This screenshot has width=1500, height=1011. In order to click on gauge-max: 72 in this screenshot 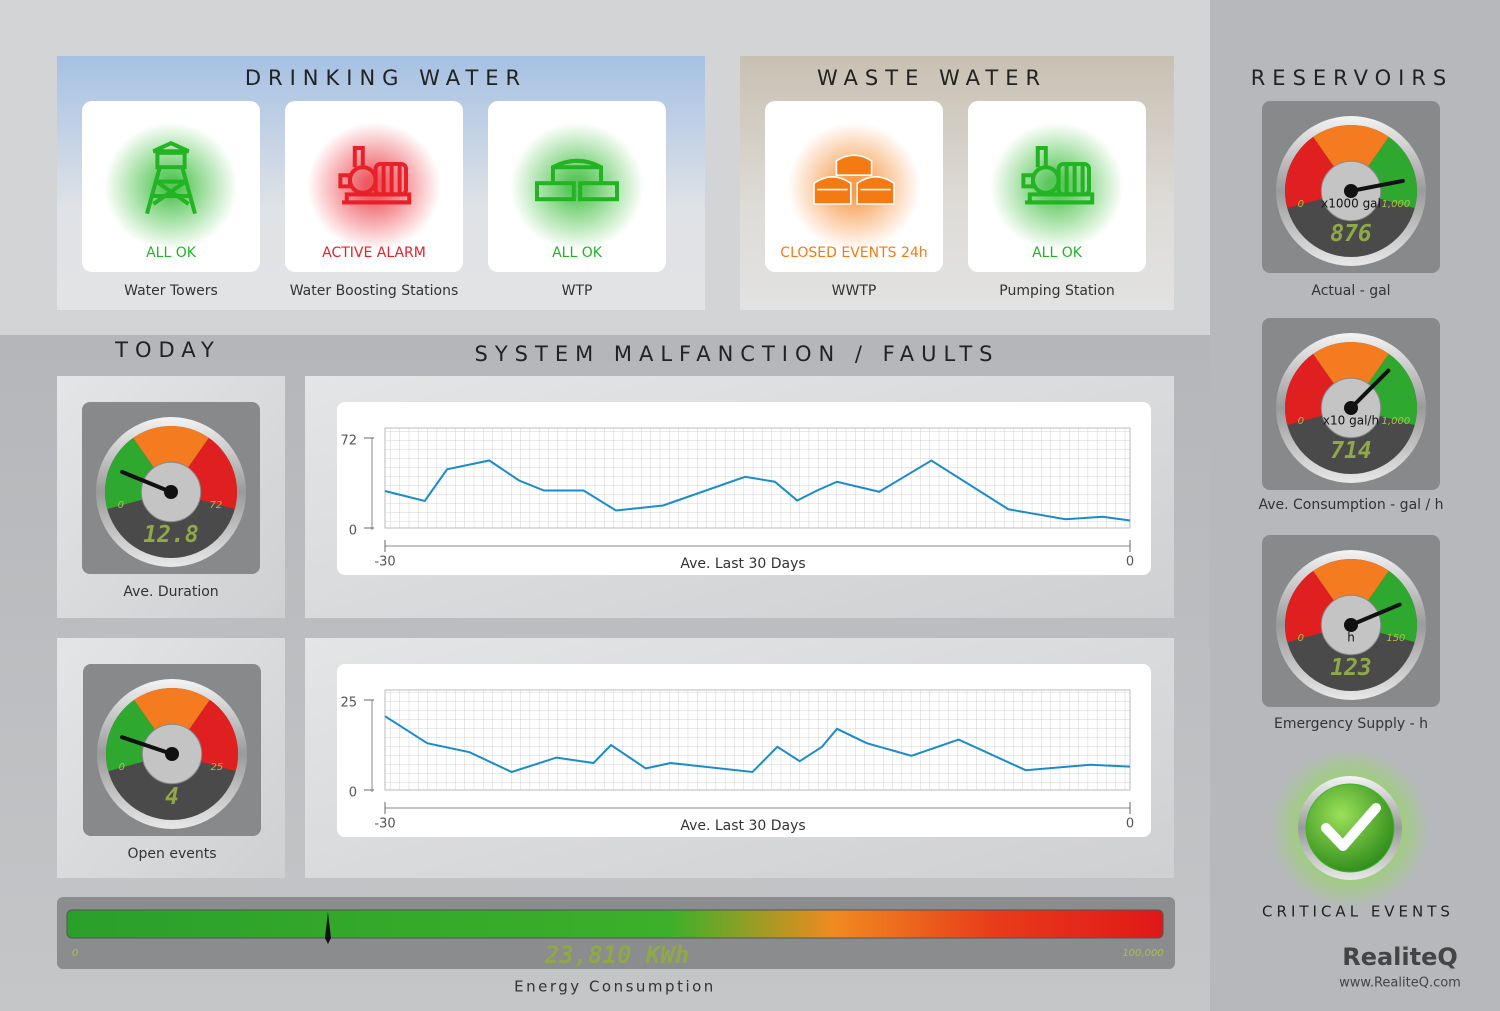, I will do `click(216, 505)`.